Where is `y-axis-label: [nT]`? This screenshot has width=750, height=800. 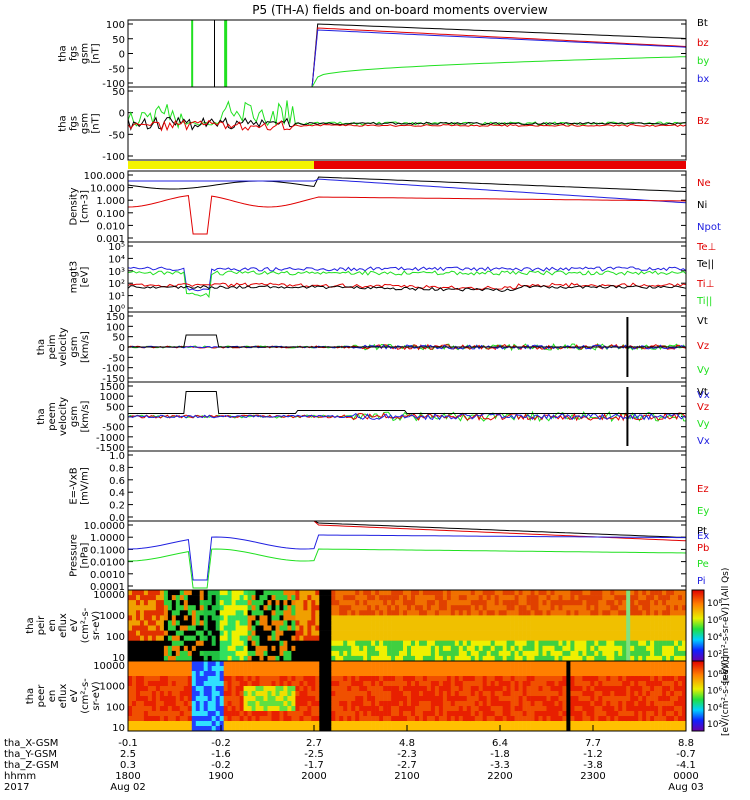 y-axis-label: [nT] is located at coordinates (96, 123).